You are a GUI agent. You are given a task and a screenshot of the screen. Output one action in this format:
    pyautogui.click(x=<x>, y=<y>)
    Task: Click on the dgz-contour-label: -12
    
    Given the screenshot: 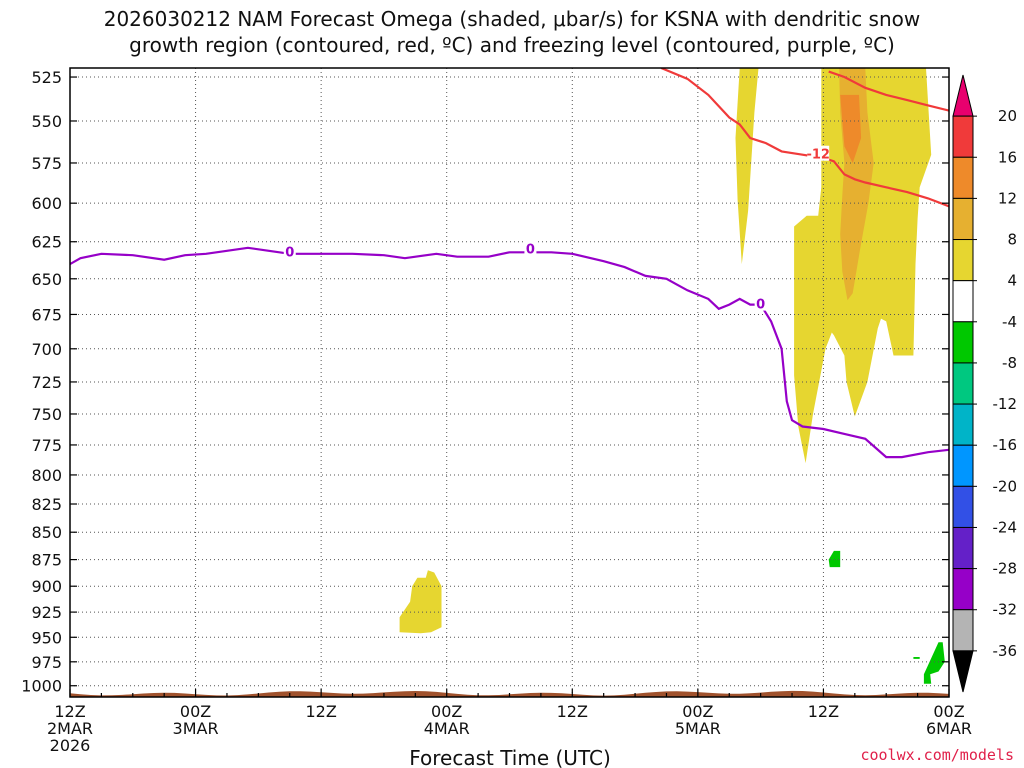 What is the action you would take?
    pyautogui.click(x=818, y=155)
    